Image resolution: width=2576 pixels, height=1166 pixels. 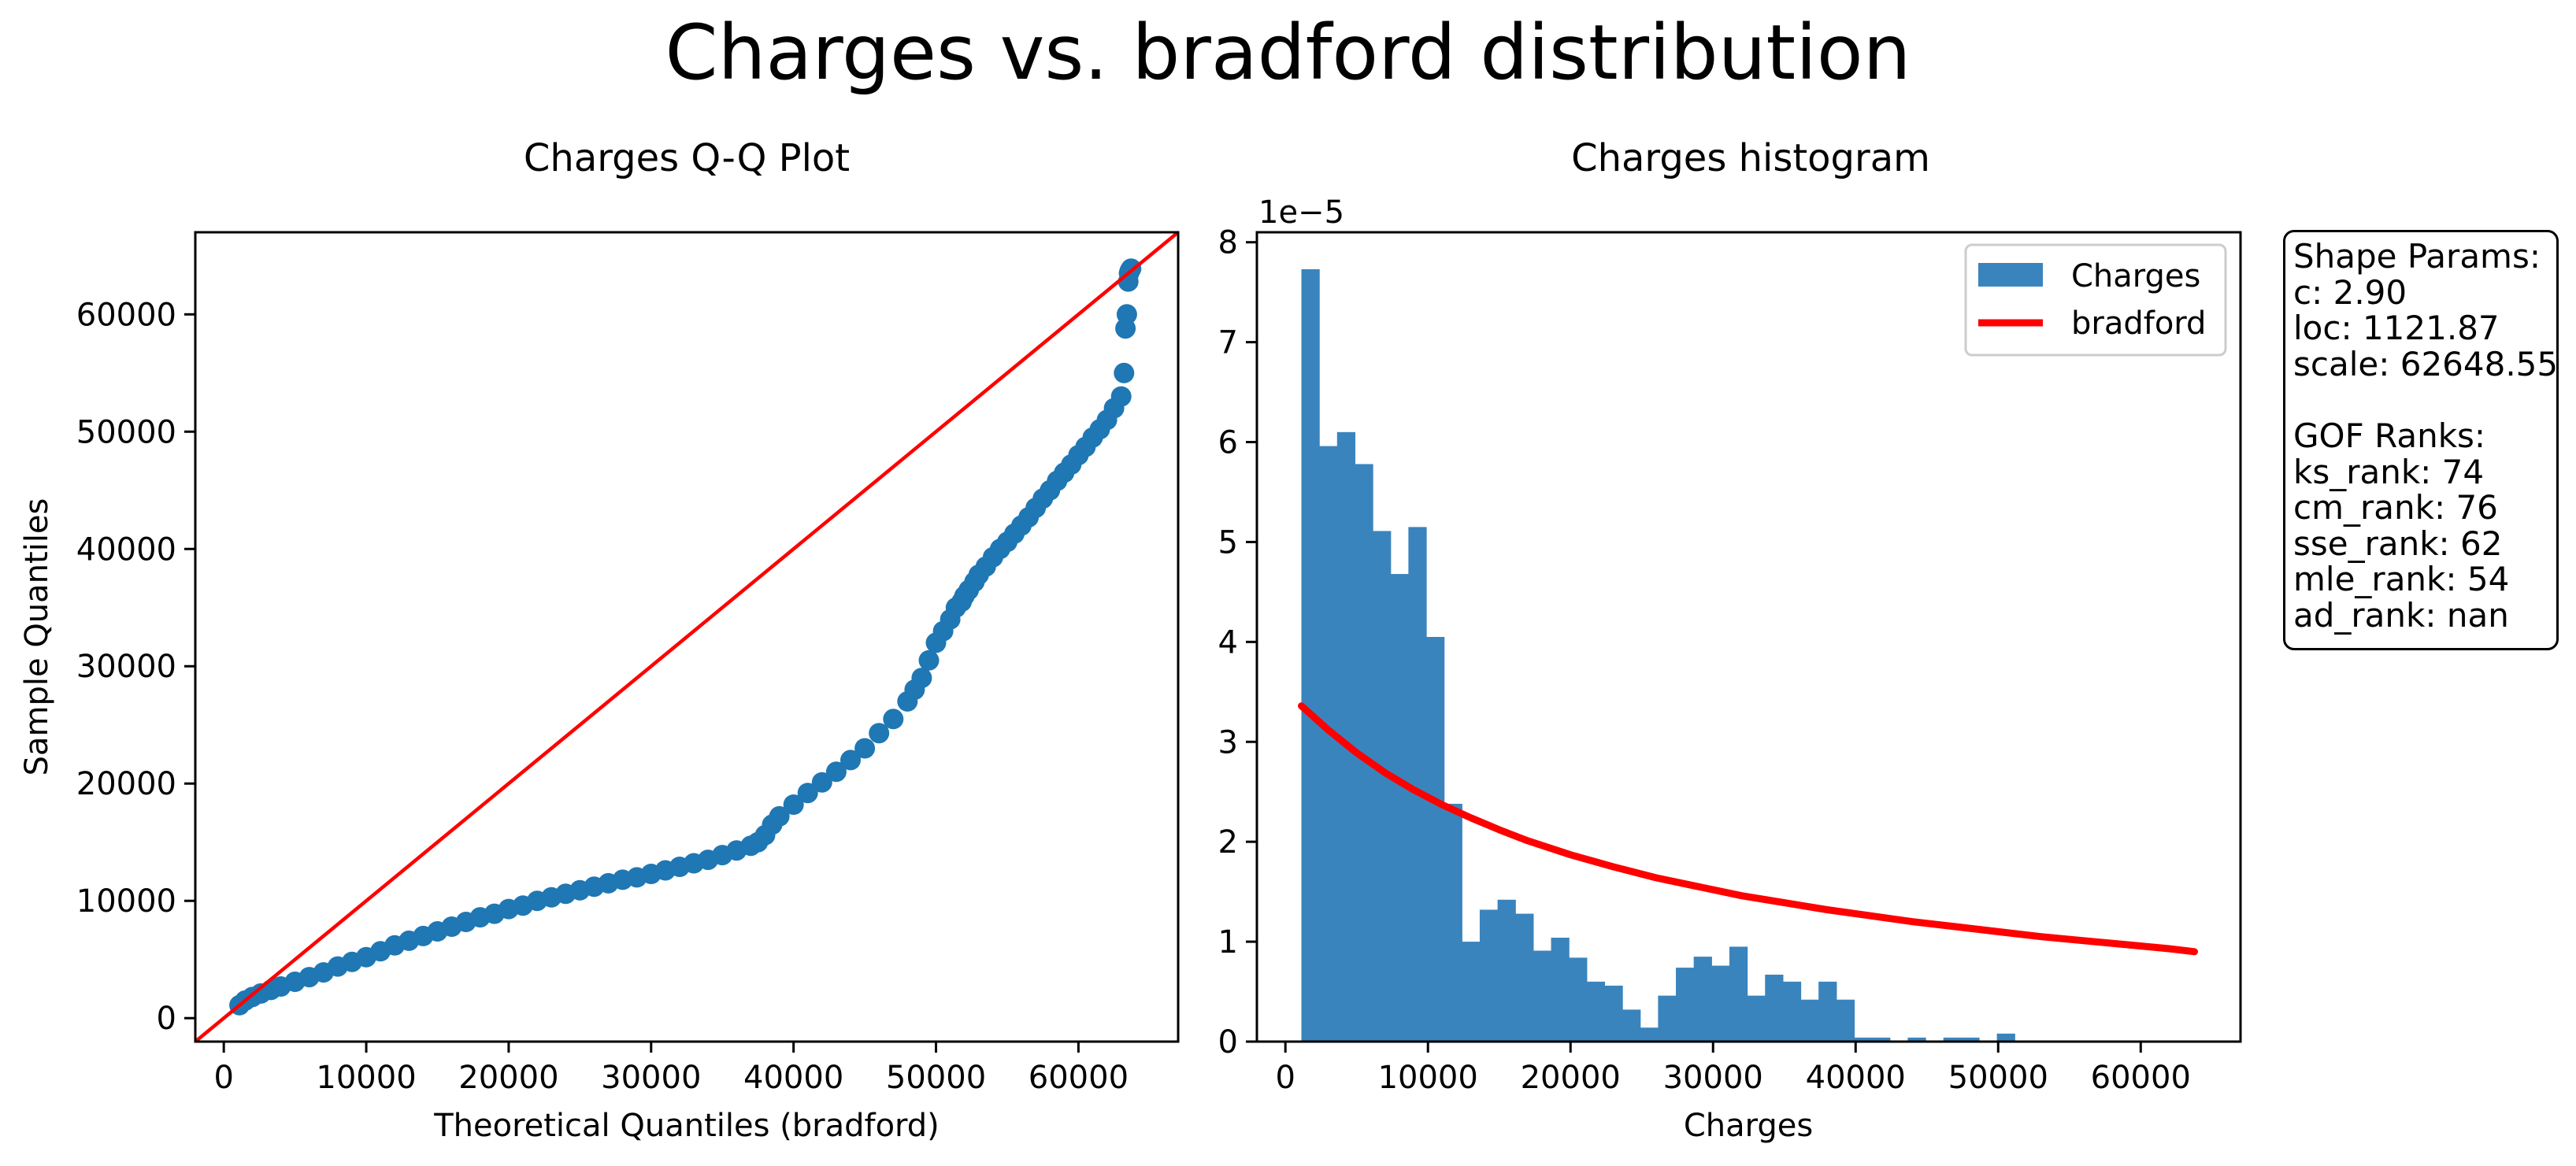 I want to click on qq-y-tick-label: 60000, so click(x=126, y=315).